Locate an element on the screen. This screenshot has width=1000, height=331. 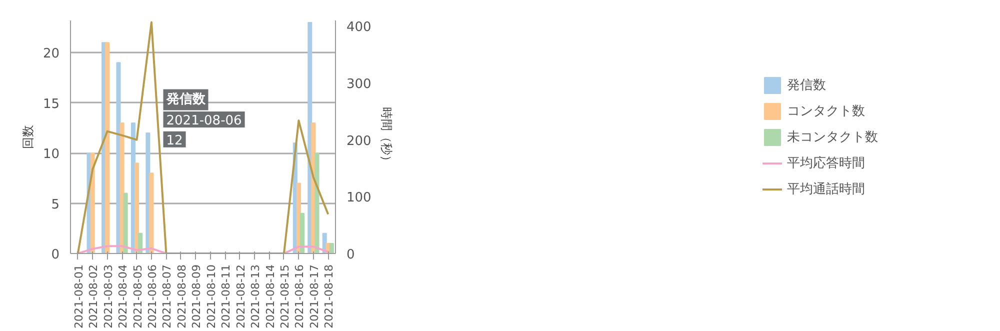
x-tick-label: 2021-08-16 is located at coordinates (299, 296).